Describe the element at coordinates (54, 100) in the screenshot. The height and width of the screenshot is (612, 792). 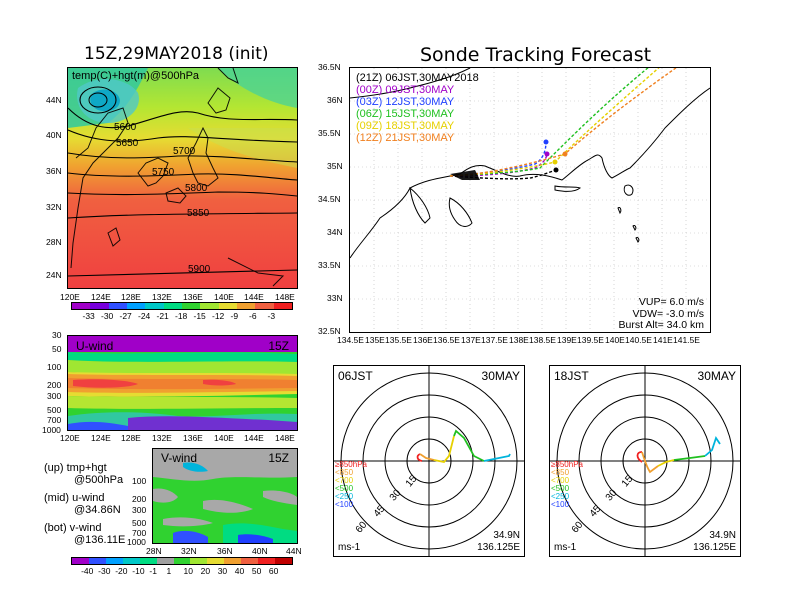
I see `lat-tick: 44N` at that location.